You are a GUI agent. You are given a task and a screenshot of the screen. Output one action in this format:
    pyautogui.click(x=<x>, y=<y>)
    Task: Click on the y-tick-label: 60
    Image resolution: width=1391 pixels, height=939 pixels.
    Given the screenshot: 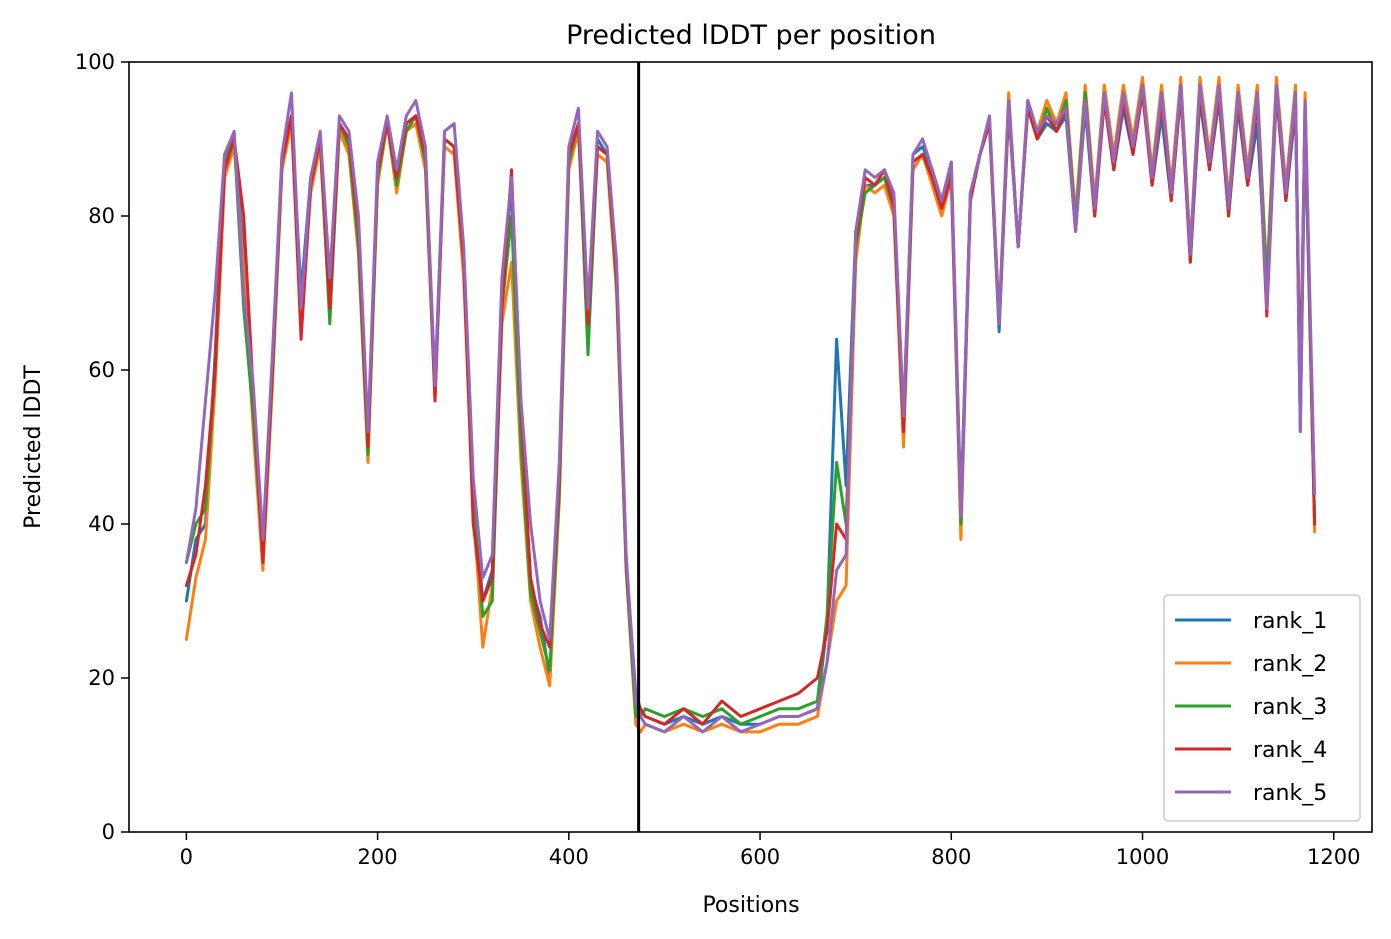 What is the action you would take?
    pyautogui.click(x=101, y=370)
    